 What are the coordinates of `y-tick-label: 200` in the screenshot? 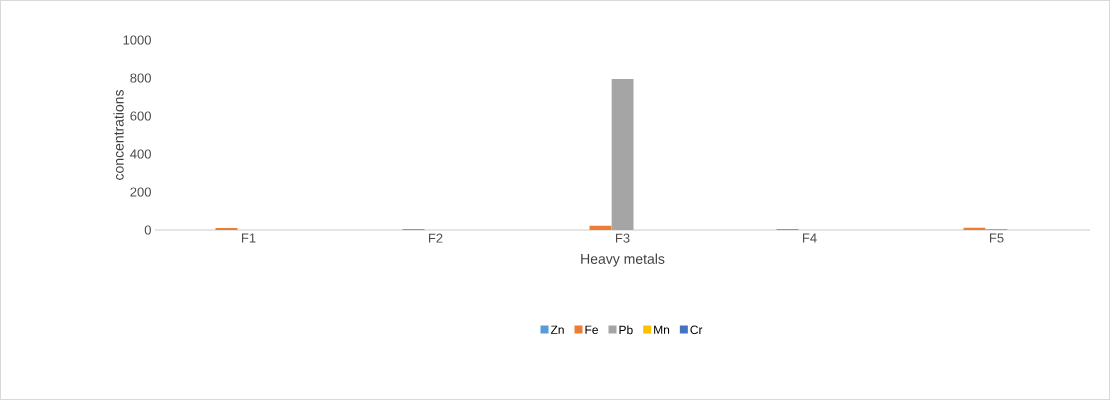 It's located at (140, 192).